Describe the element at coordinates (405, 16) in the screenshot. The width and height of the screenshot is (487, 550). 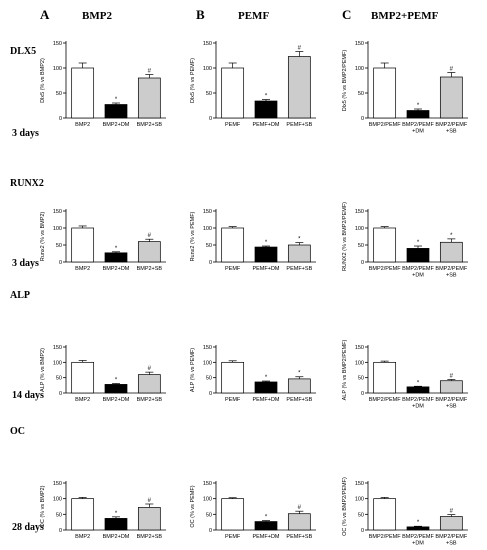
I see `column-title-c: BMP2+PEMF` at that location.